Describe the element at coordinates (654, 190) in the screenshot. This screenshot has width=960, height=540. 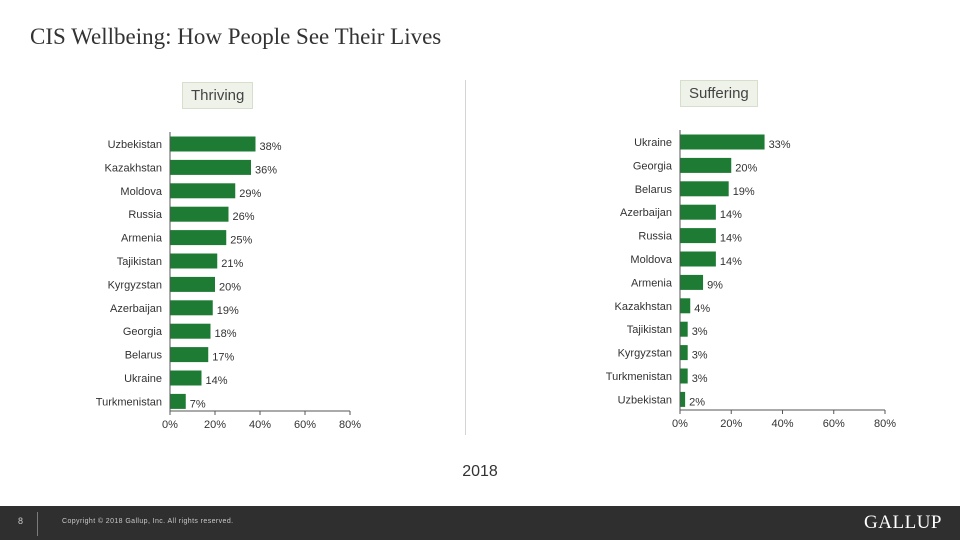
I see `suffering-category-label: Belarus` at that location.